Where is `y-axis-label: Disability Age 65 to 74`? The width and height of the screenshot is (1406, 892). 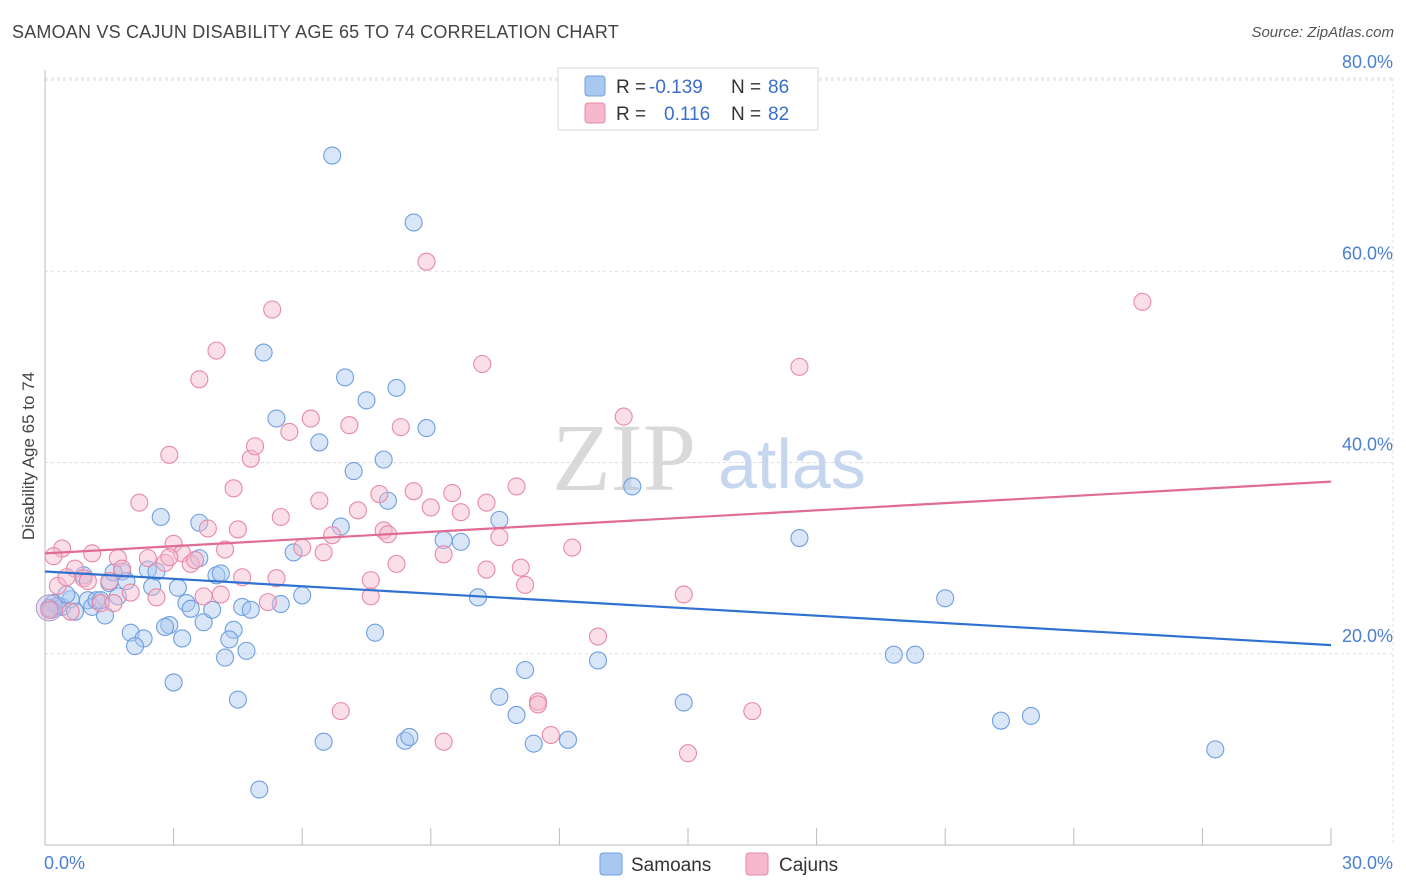 y-axis-label: Disability Age 65 to 74 is located at coordinates (28, 456).